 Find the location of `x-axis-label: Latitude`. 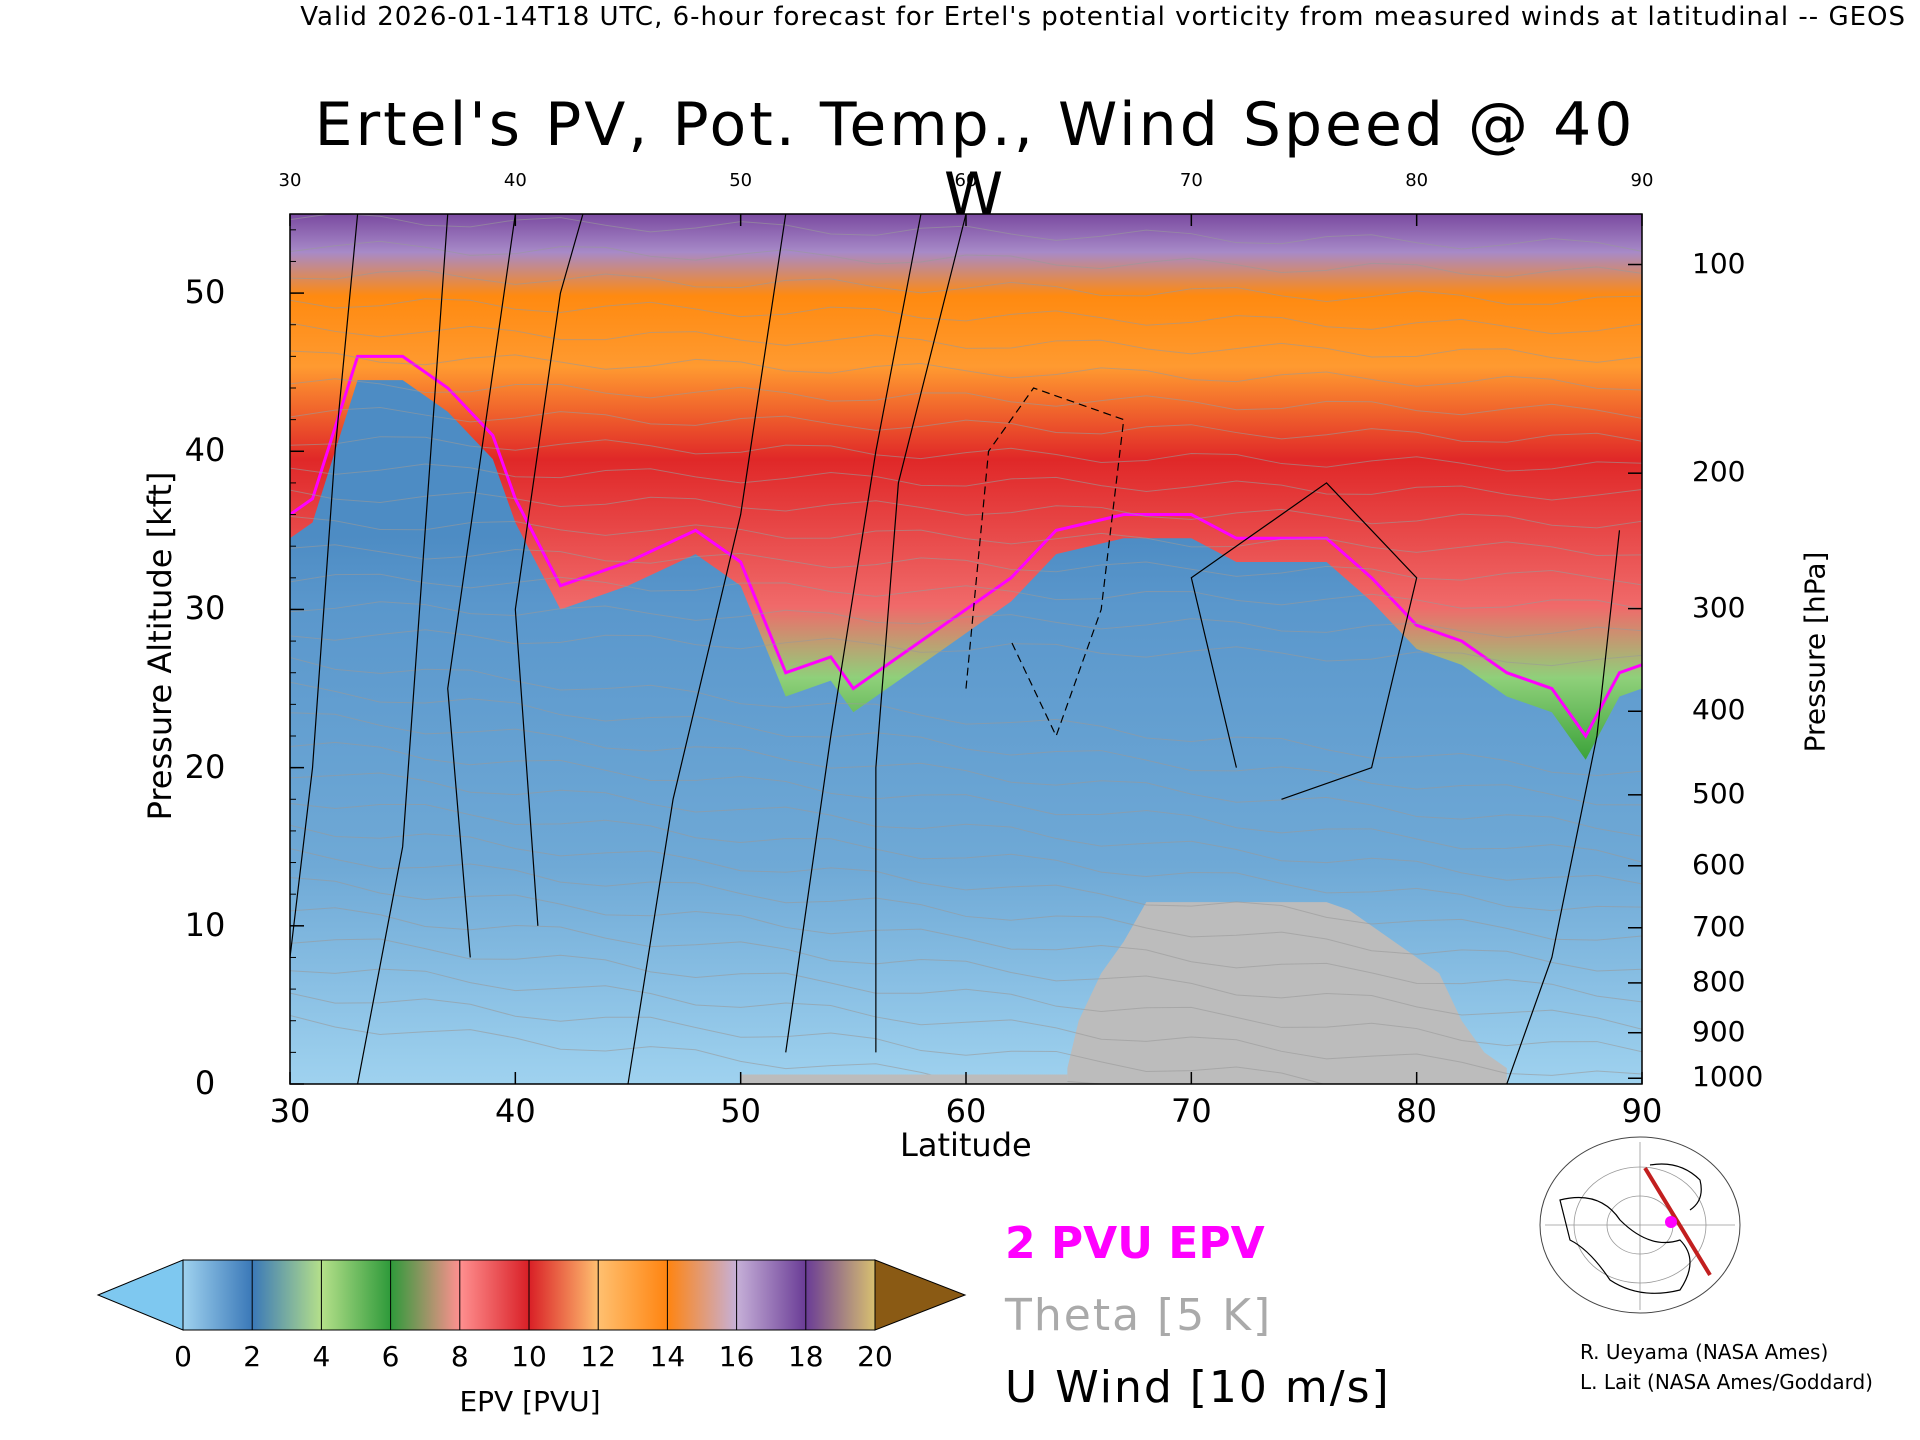

x-axis-label: Latitude is located at coordinates (966, 1145).